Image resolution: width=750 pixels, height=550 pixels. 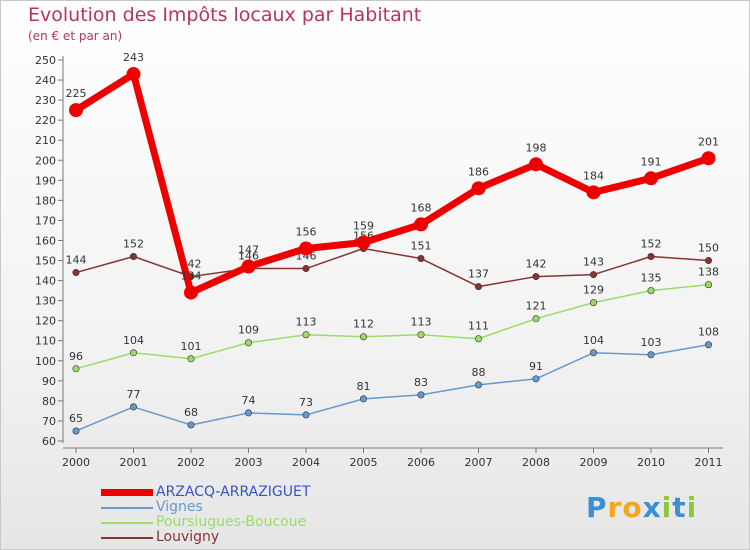 I want to click on y-tick-label: 140, so click(x=45, y=281).